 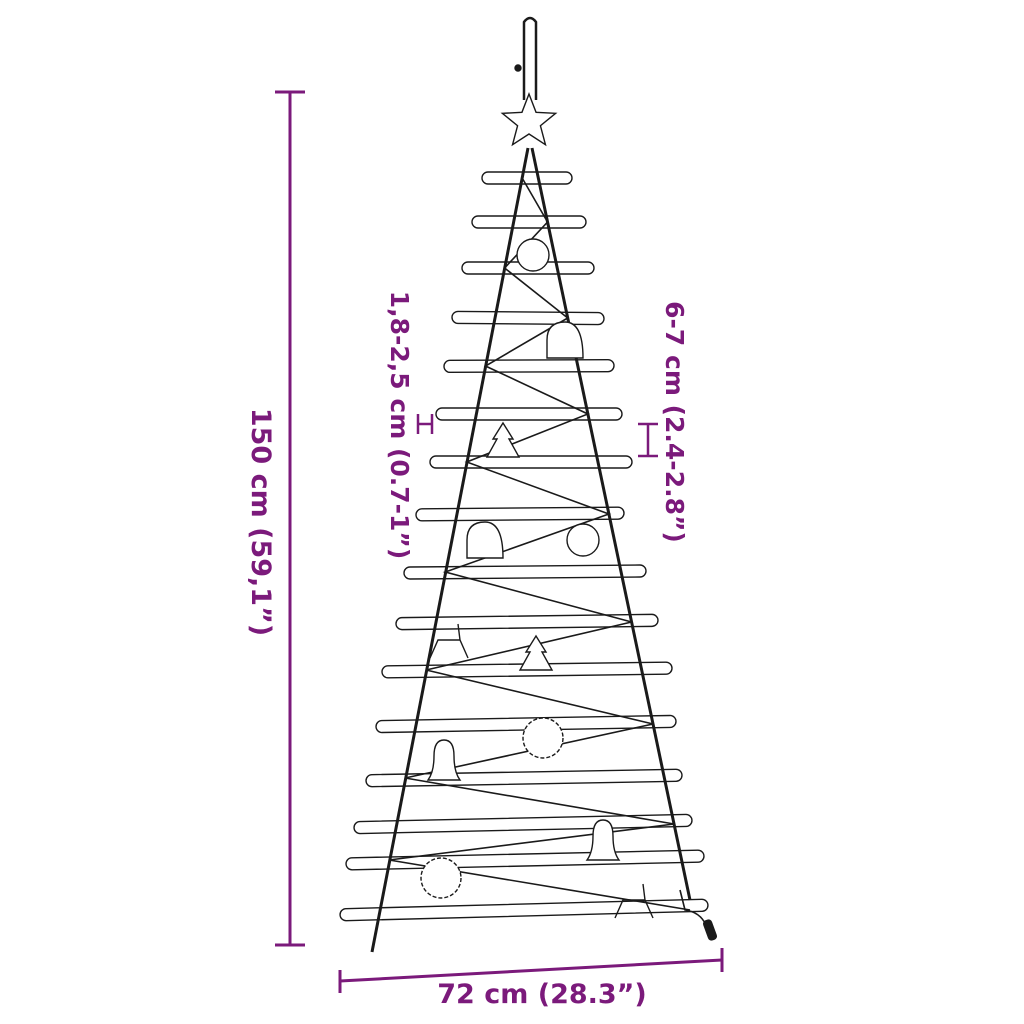 What do you see at coordinates (674, 422) in the screenshot?
I see `rung-spacing-label: 6-7 cm (2.4-2.8”)` at bounding box center [674, 422].